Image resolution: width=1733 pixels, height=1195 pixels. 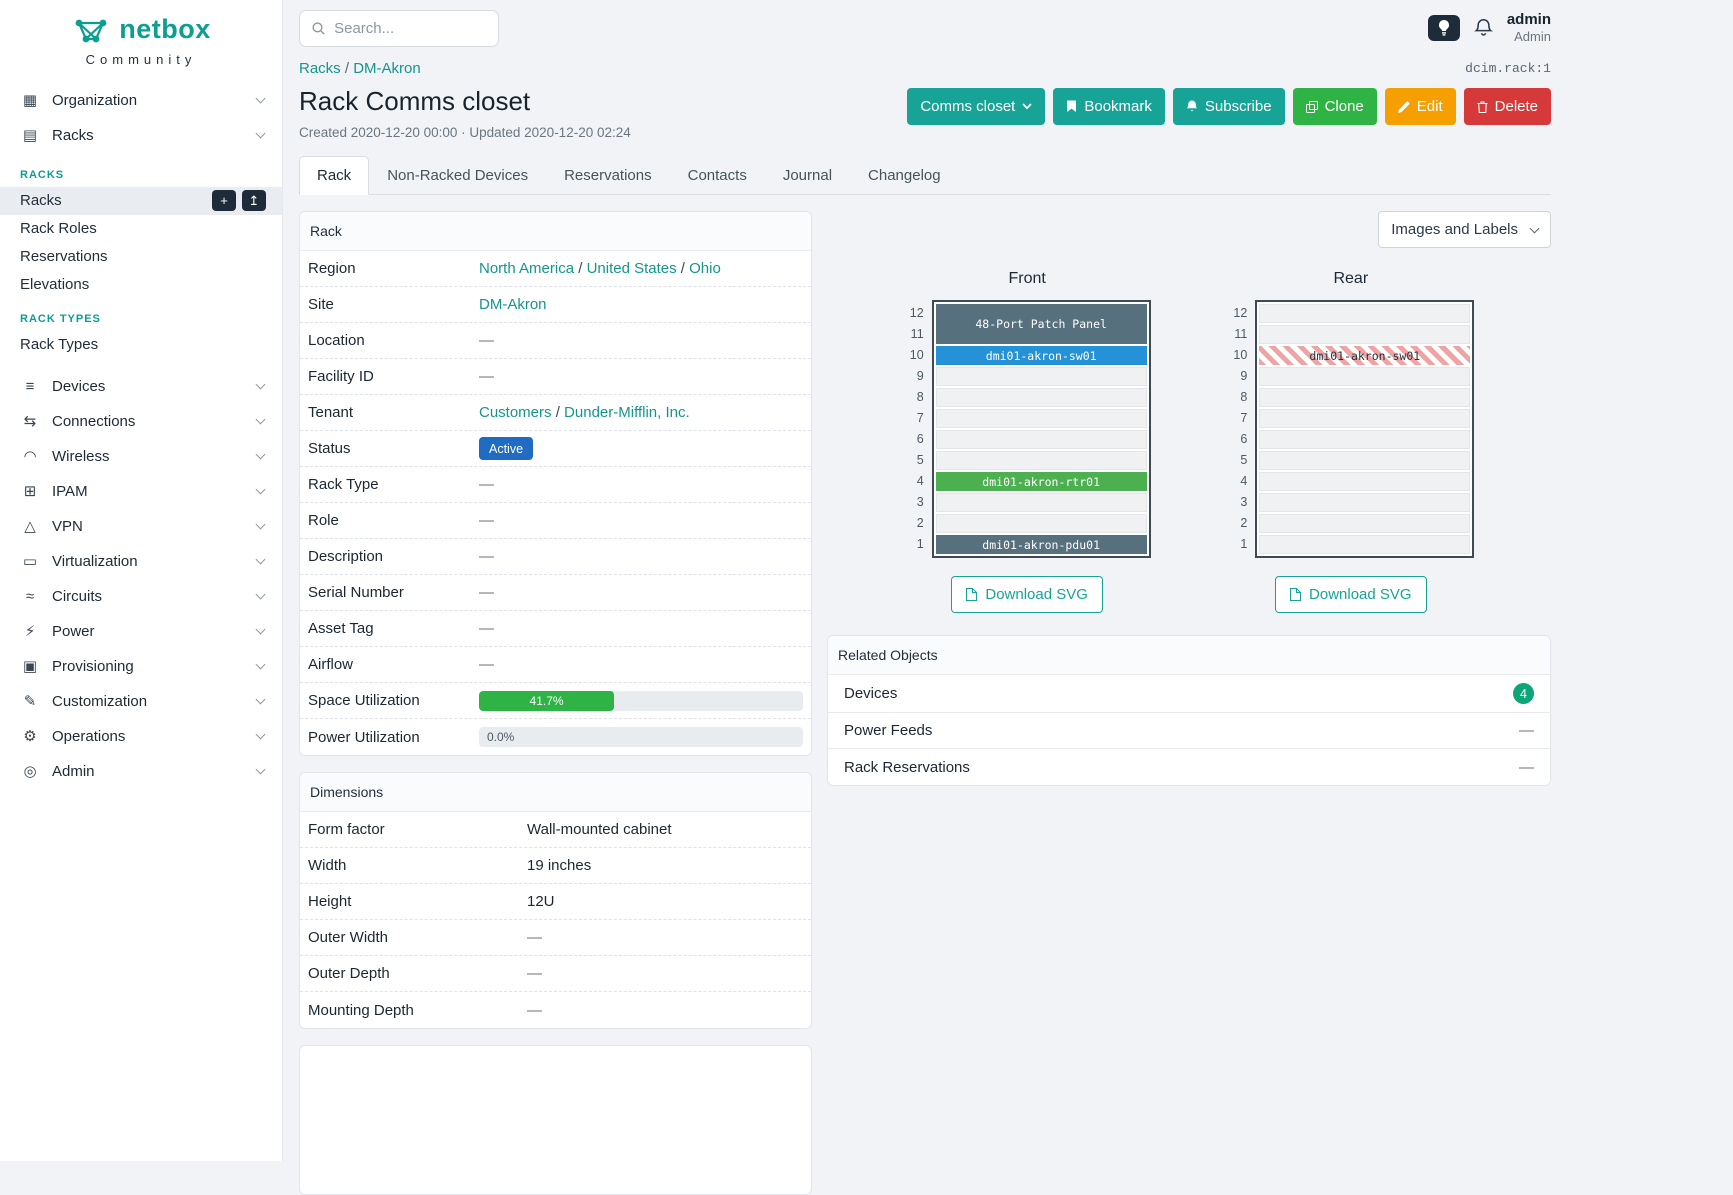 I want to click on images-labels-select: Images and Labels, so click(x=1464, y=229).